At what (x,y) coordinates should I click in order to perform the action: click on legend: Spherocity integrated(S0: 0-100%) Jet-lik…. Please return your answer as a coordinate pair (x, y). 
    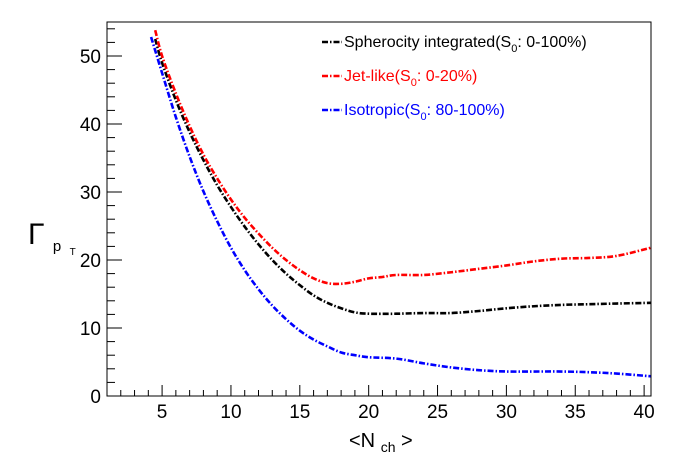
    Looking at the image, I should click on (454, 78).